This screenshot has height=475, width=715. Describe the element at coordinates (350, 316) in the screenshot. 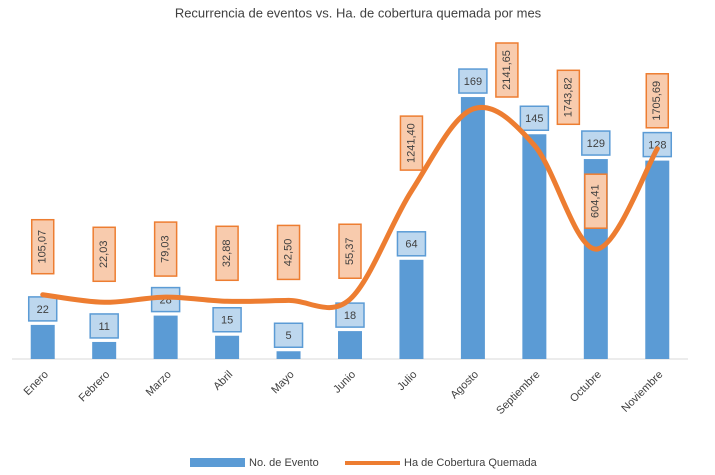

I see `bar-label: 18` at that location.